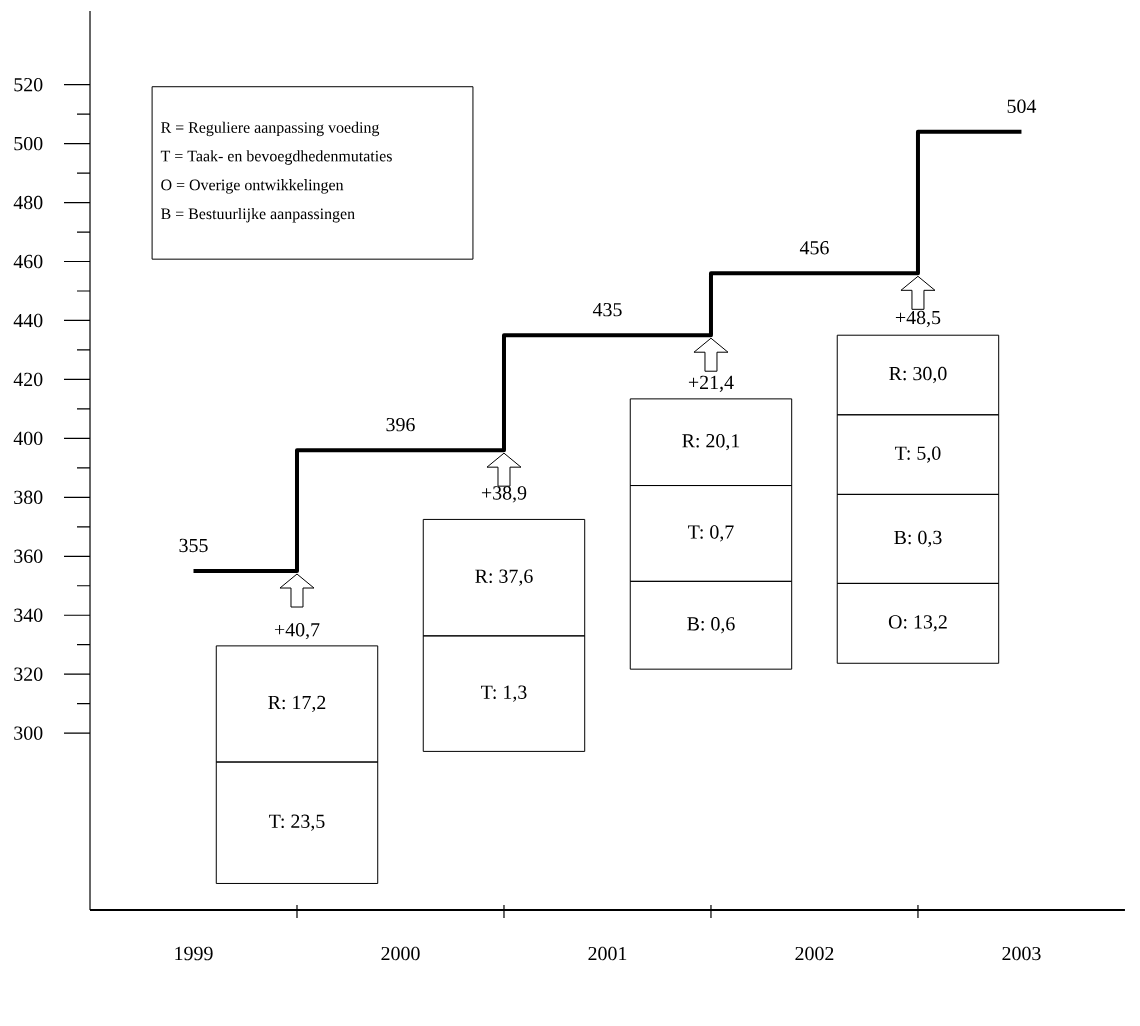 The height and width of the screenshot is (1026, 1140). Describe the element at coordinates (607, 953) in the screenshot. I see `x-tick-label: 2001` at that location.